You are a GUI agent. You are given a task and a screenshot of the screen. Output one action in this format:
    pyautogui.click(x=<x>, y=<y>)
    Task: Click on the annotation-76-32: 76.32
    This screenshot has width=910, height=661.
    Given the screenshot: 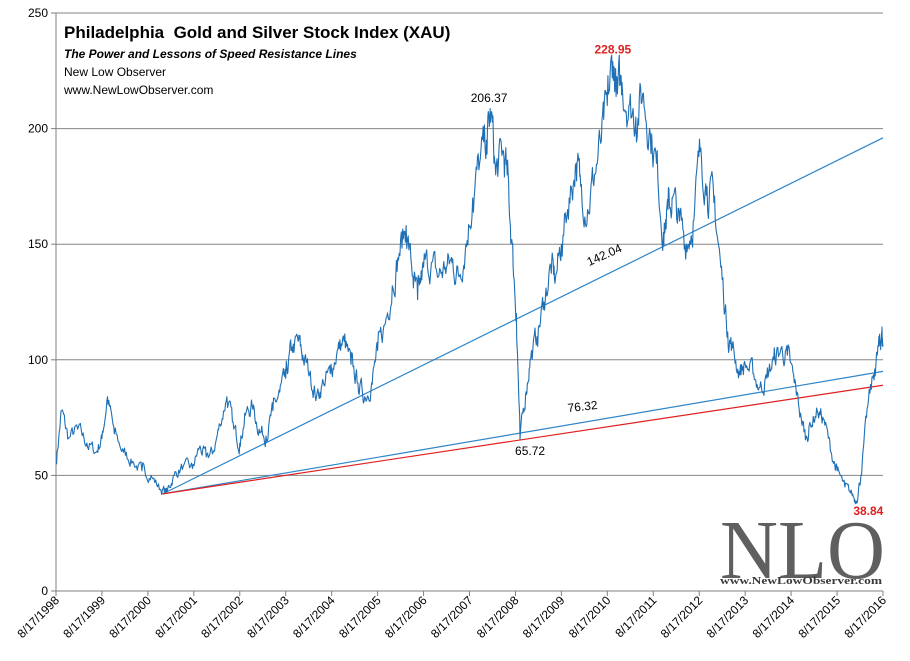 What is the action you would take?
    pyautogui.click(x=583, y=406)
    